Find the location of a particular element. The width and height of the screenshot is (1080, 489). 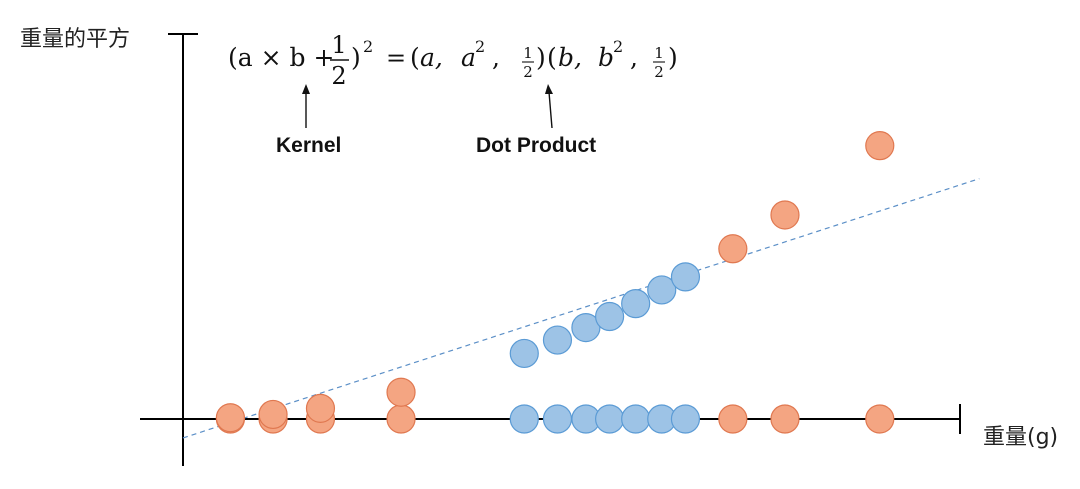

formula-lhs-exp: 2 is located at coordinates (368, 46).